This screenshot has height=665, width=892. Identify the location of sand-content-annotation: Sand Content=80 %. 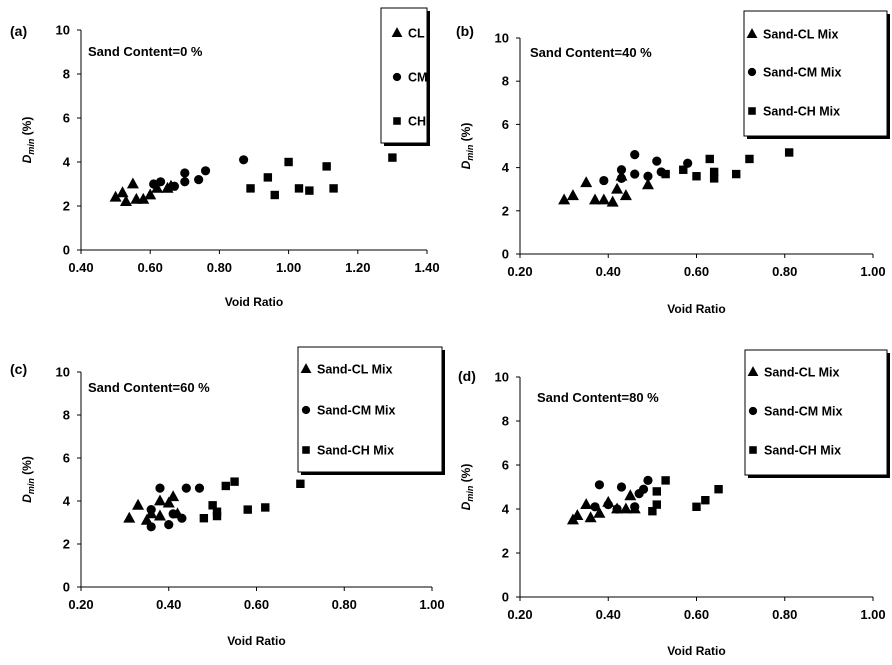
(598, 397).